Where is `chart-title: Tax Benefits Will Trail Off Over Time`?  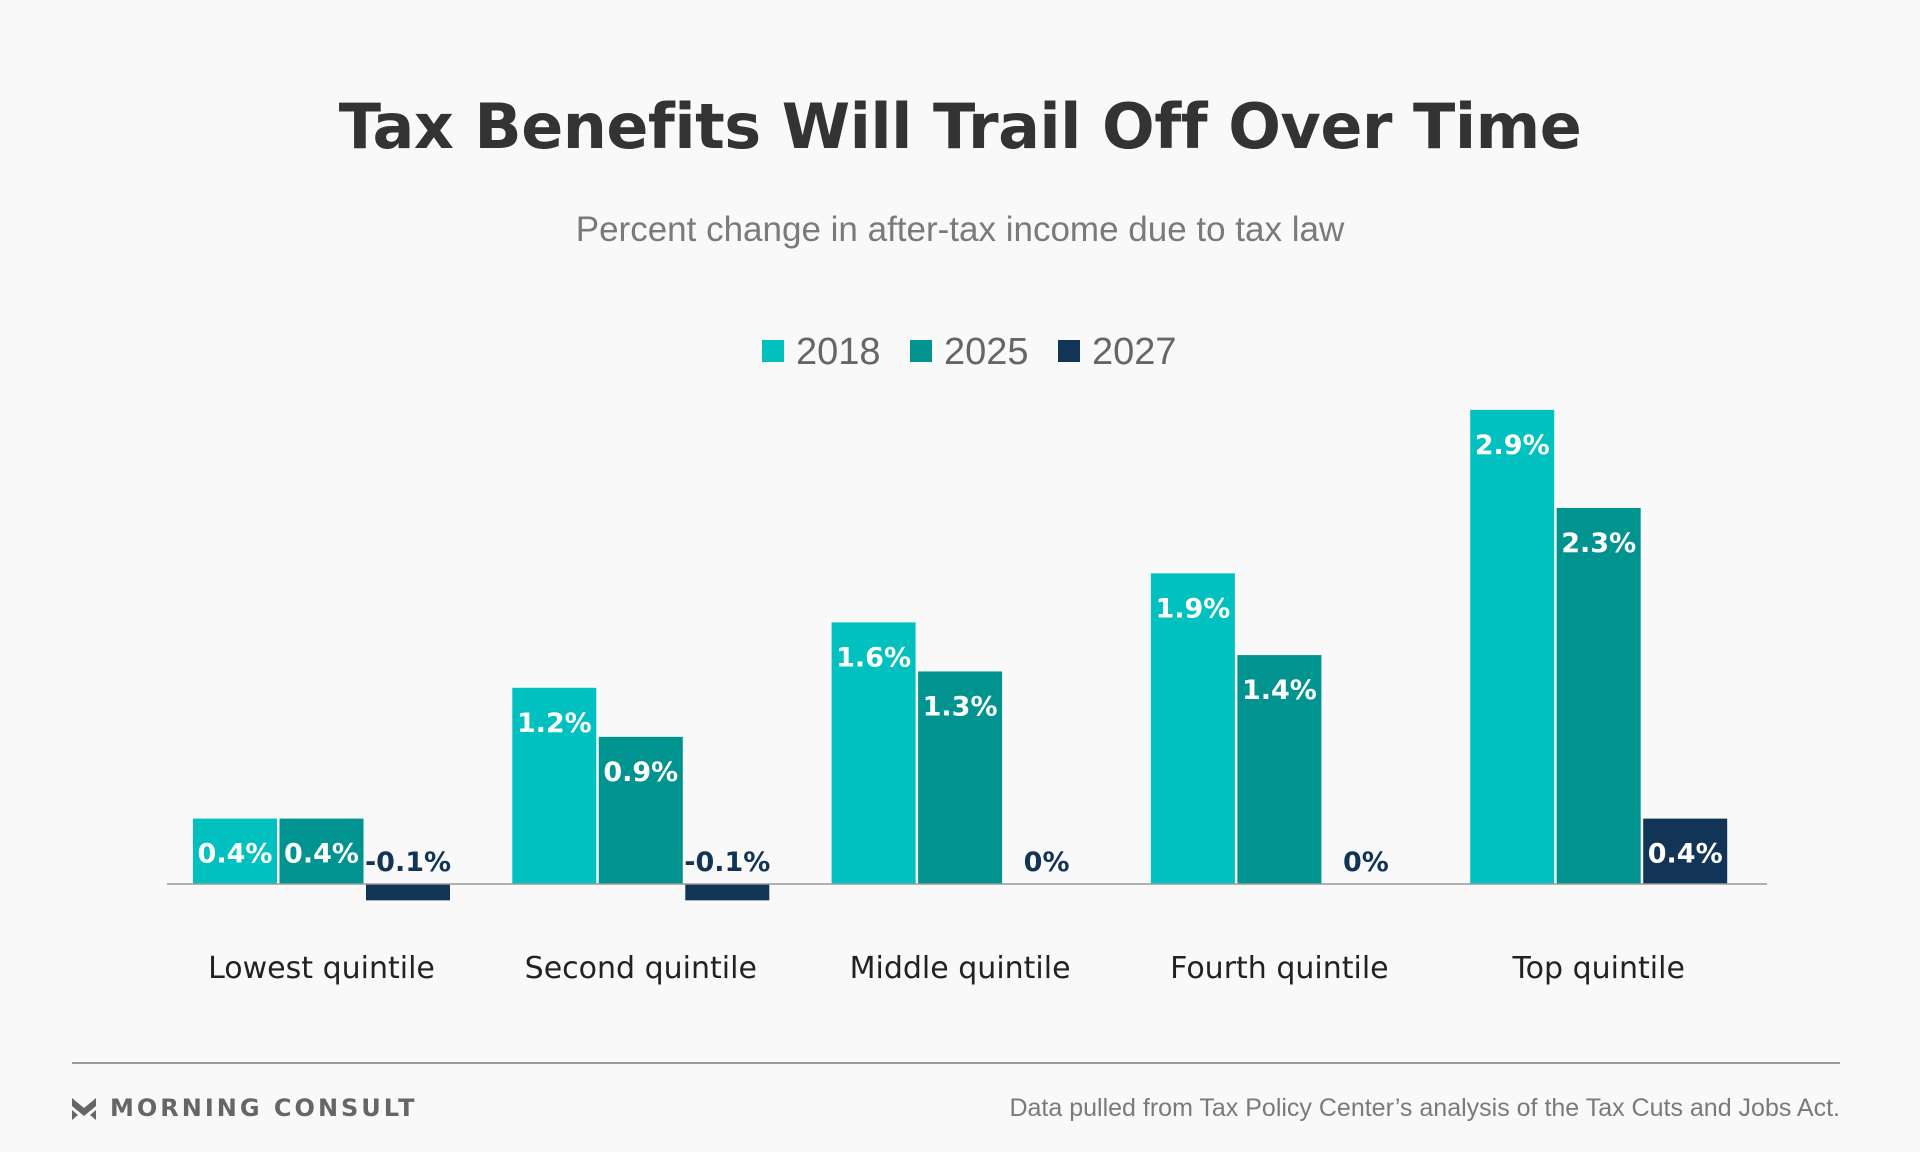 chart-title: Tax Benefits Will Trail Off Over Time is located at coordinates (960, 126).